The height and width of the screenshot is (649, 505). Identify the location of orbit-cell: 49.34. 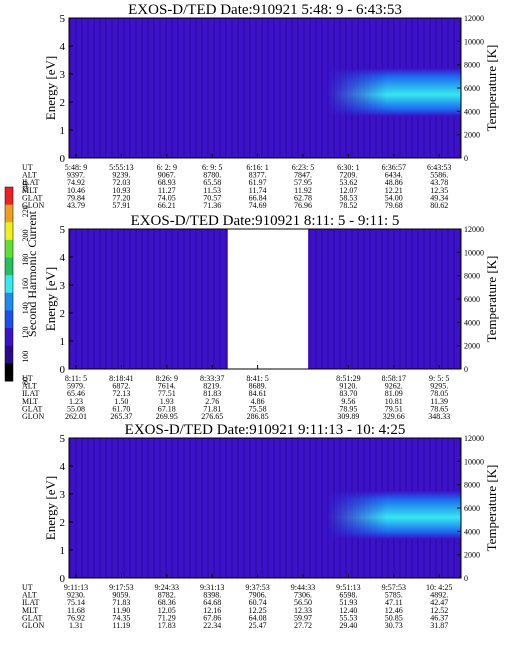
(439, 197).